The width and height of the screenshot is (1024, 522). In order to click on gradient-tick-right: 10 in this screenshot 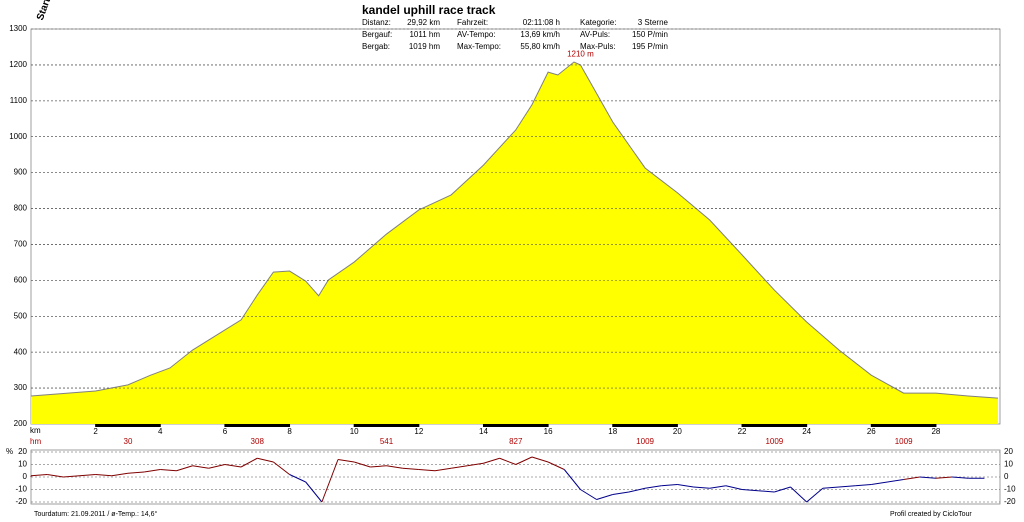, I will do `click(1008, 464)`.